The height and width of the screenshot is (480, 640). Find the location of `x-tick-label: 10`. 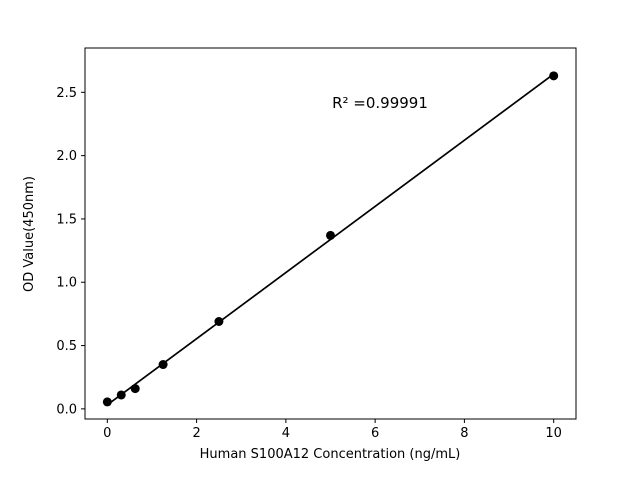

x-tick-label: 10 is located at coordinates (553, 433).